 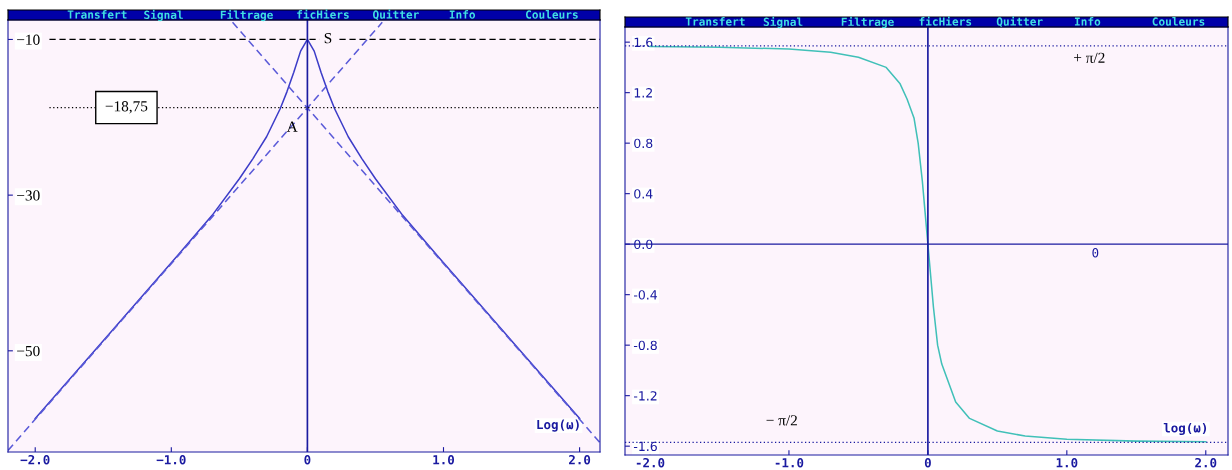 I want to click on x-axis-title: Log(ω), so click(x=558, y=425).